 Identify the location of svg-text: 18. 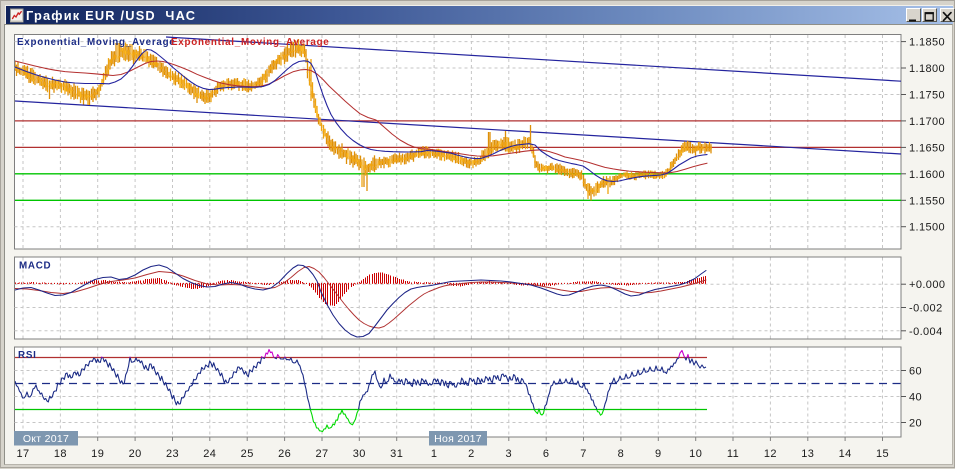
(60, 454).